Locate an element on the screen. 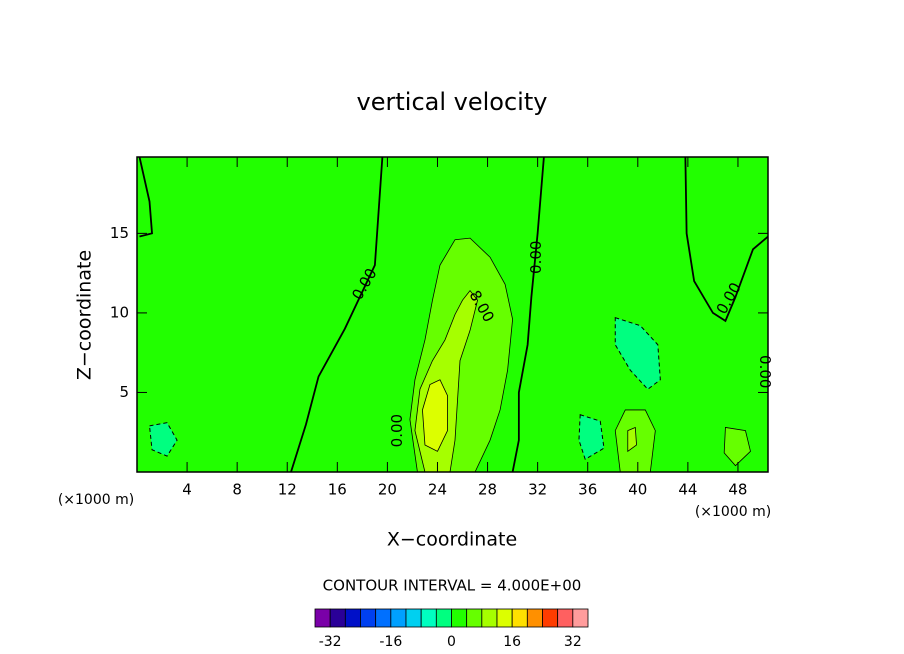  y-tick-label: 15 is located at coordinates (119, 233).